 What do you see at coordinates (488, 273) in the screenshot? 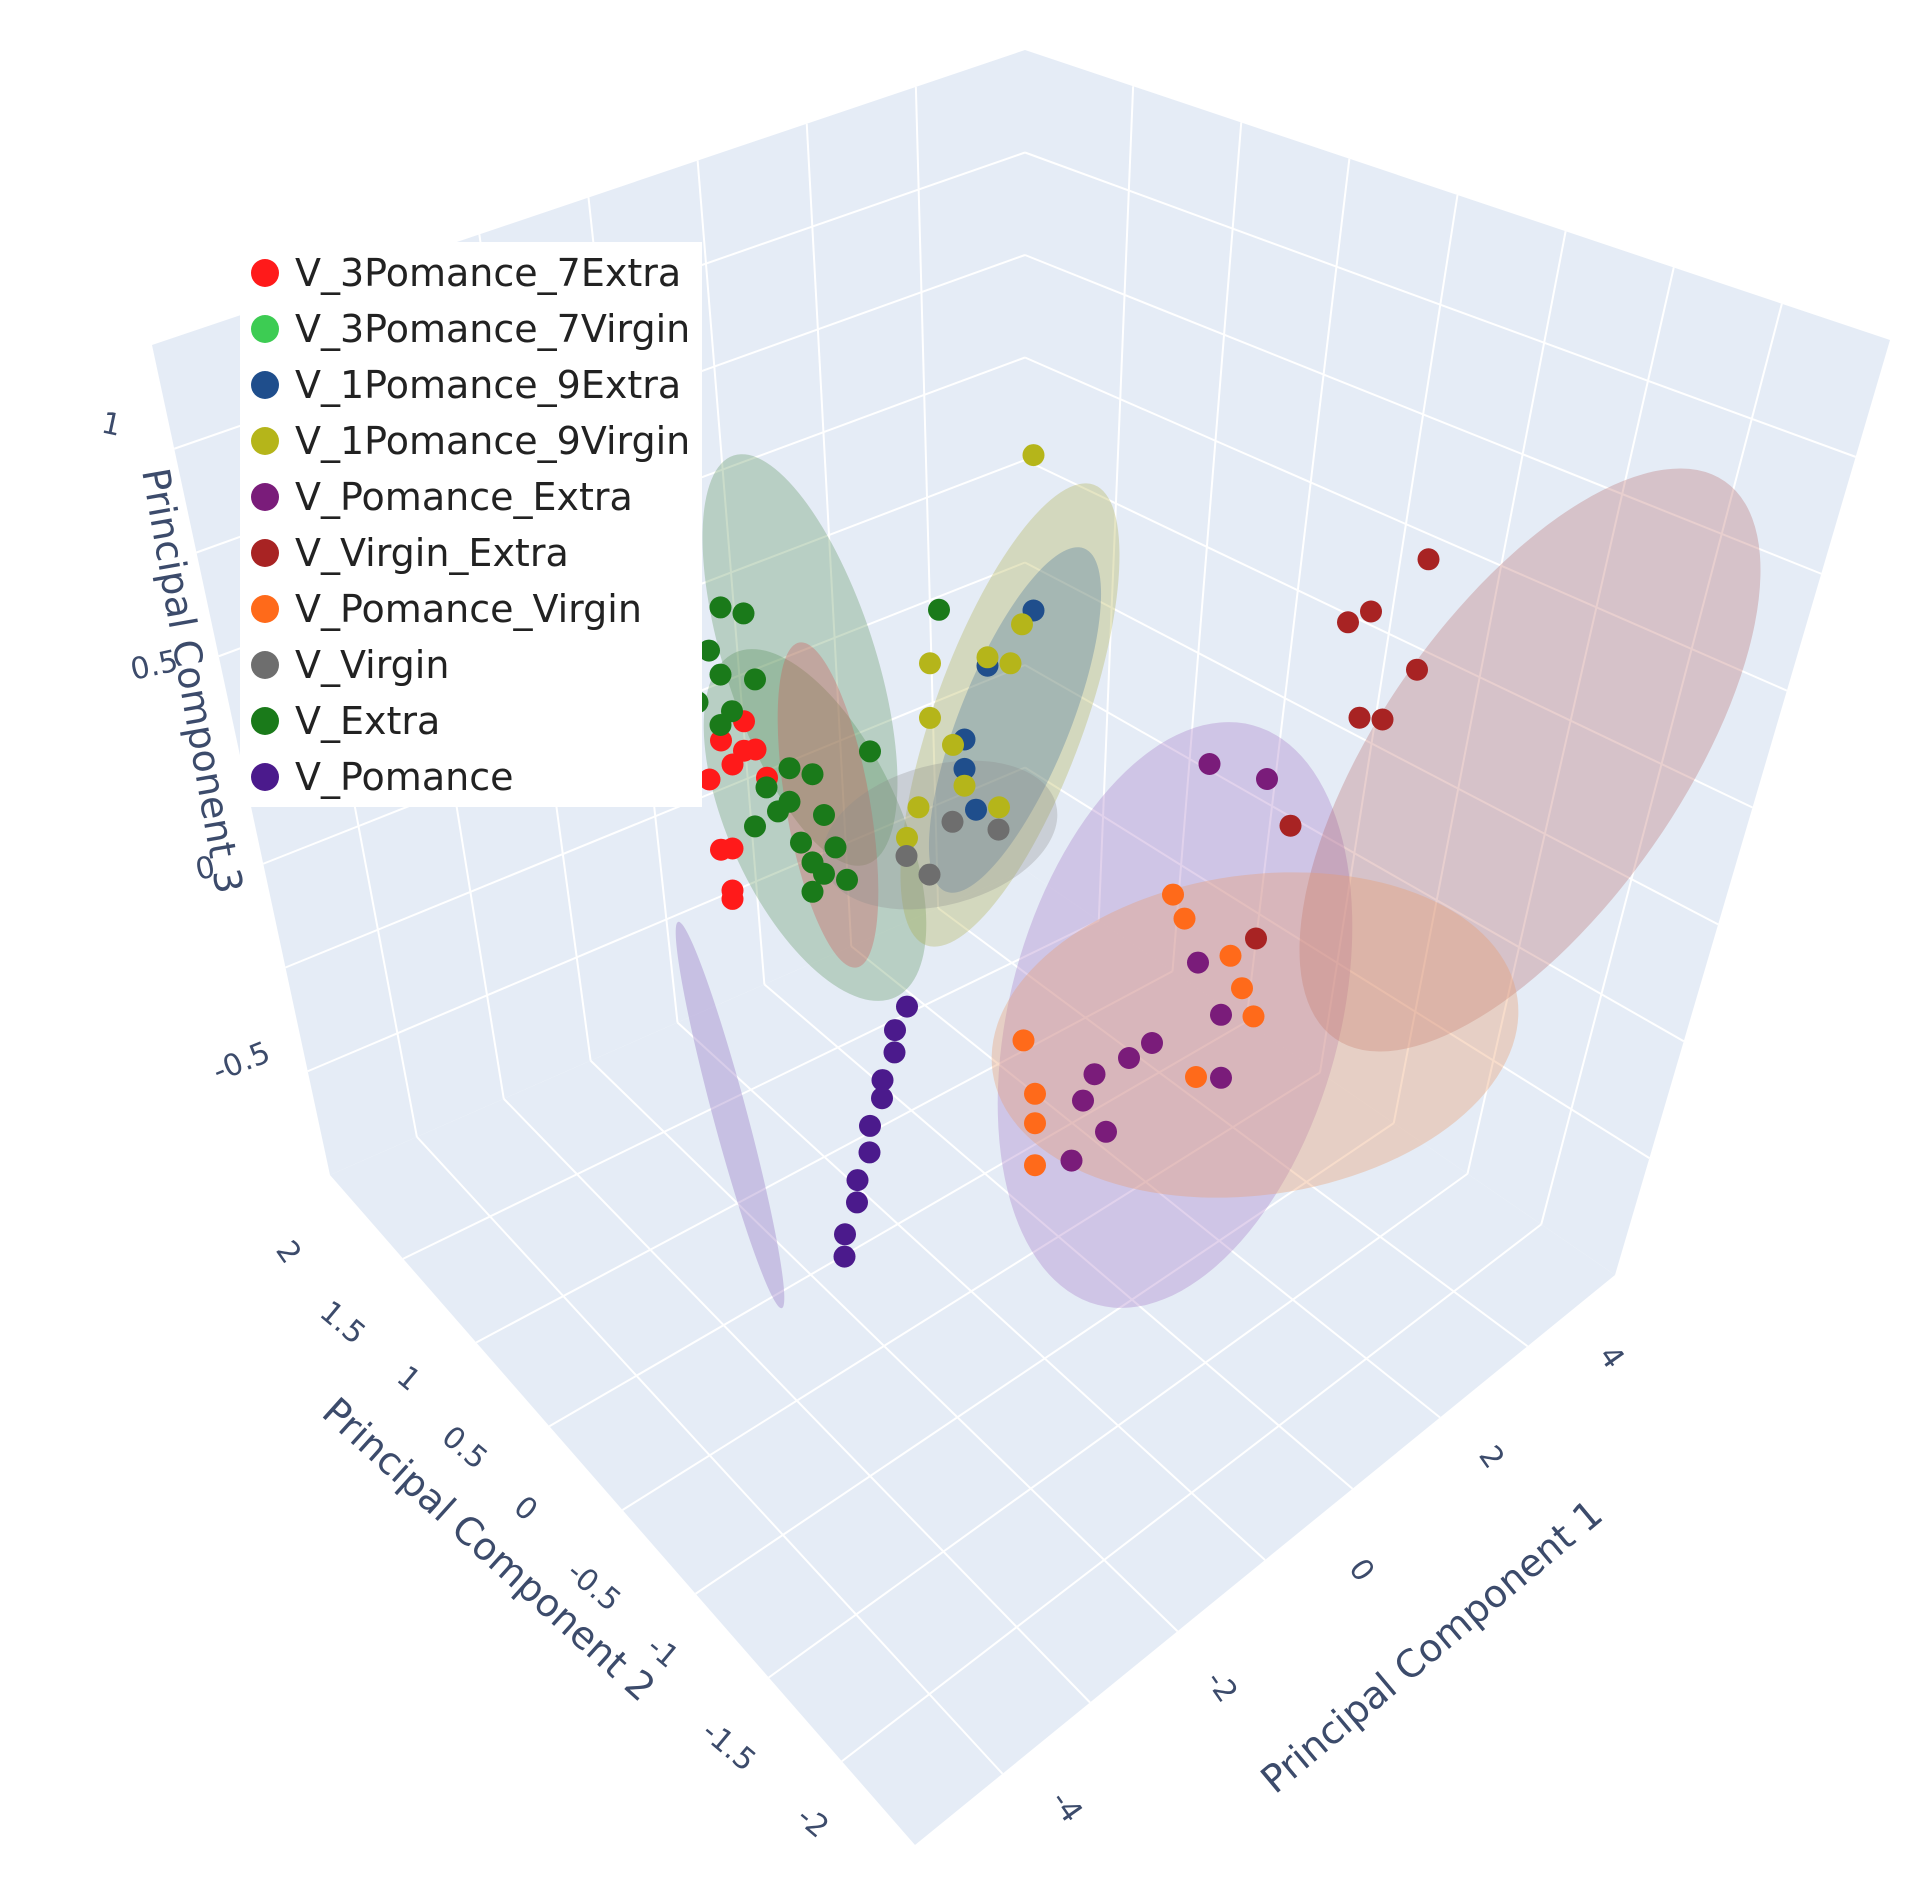
I see `legend-label: V_3Pomance_7Extra` at bounding box center [488, 273].